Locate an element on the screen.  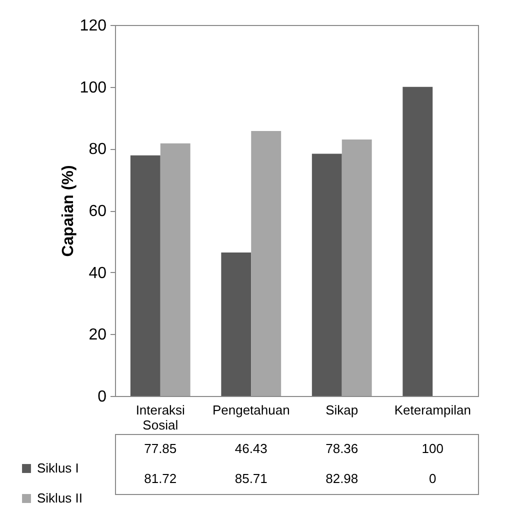
y-tick-label: 120 is located at coordinates (93, 26).